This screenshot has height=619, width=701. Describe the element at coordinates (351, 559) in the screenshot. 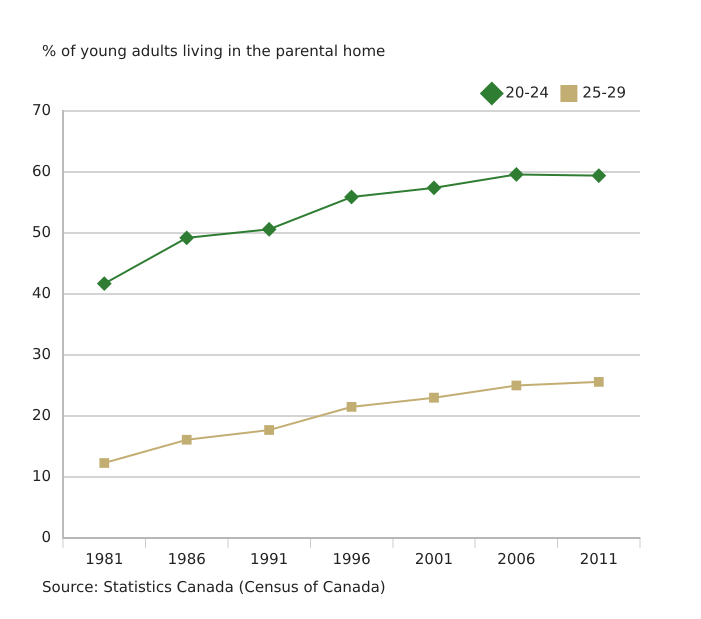

I see `x-tick-label: 1996` at that location.